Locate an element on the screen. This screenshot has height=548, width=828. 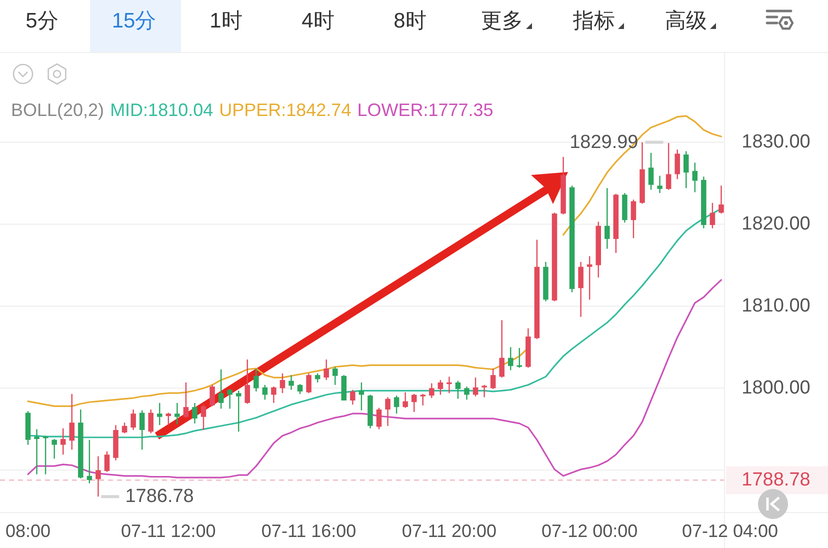
text: 更多 is located at coordinates (502, 21).